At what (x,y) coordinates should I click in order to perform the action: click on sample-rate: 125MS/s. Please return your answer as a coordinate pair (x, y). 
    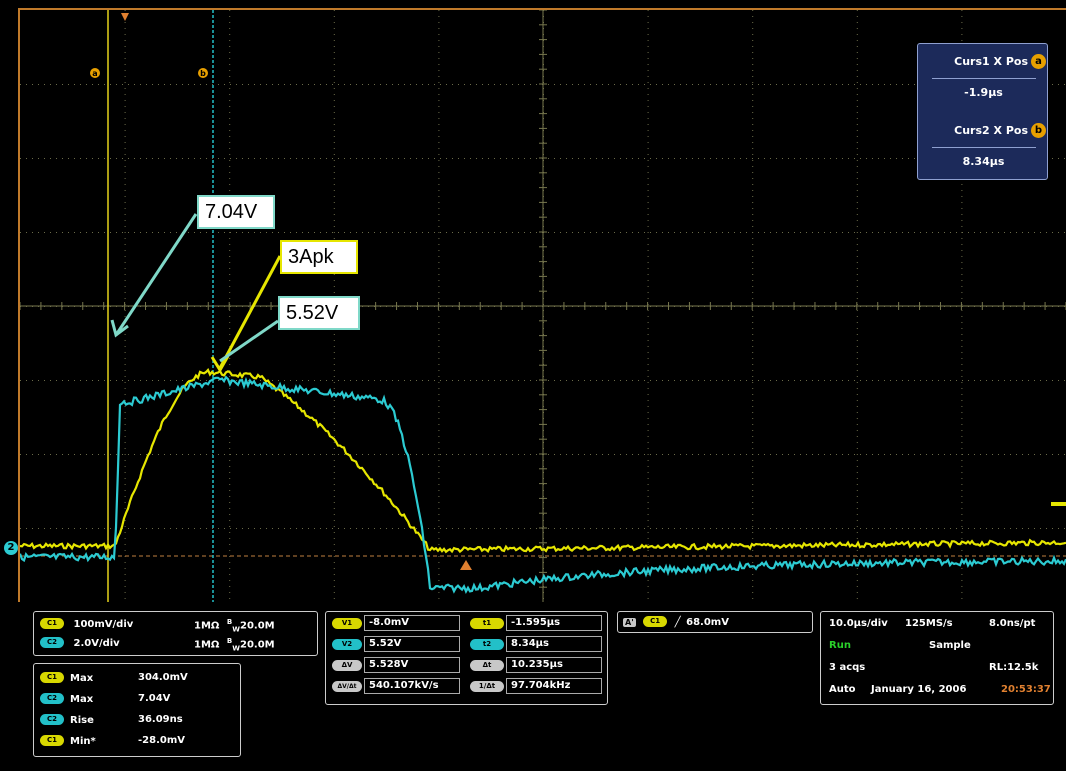
    Looking at the image, I should click on (929, 623).